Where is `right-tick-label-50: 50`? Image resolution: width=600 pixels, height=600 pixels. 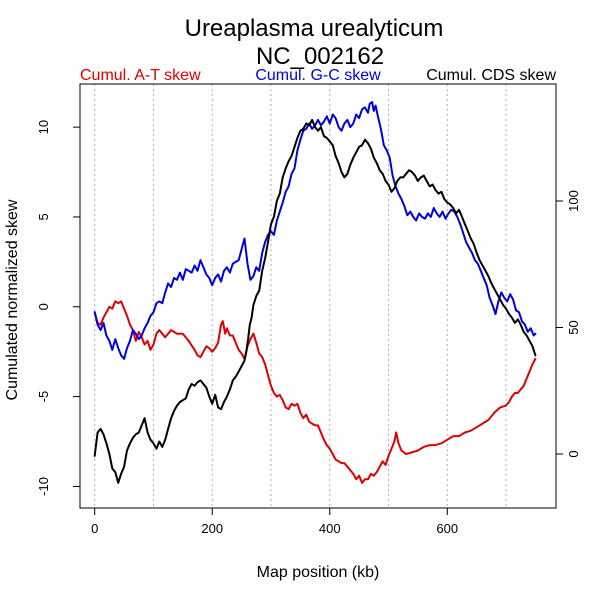 right-tick-label-50: 50 is located at coordinates (573, 327).